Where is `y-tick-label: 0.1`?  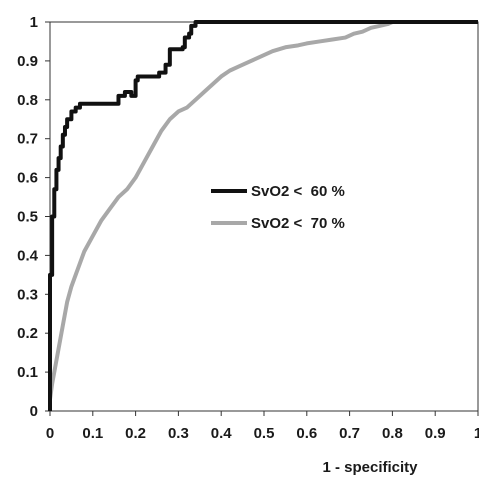
y-tick-label: 0.1 is located at coordinates (27, 372).